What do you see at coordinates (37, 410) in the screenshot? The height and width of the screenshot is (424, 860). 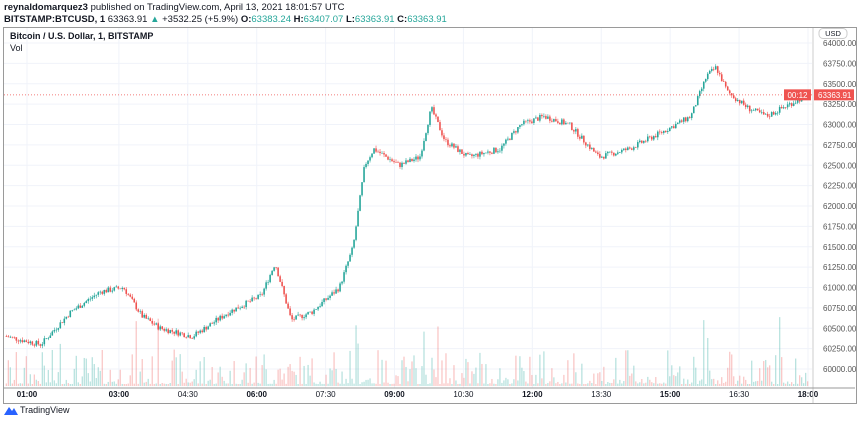 I see `tradingview-logo: TradingView` at bounding box center [37, 410].